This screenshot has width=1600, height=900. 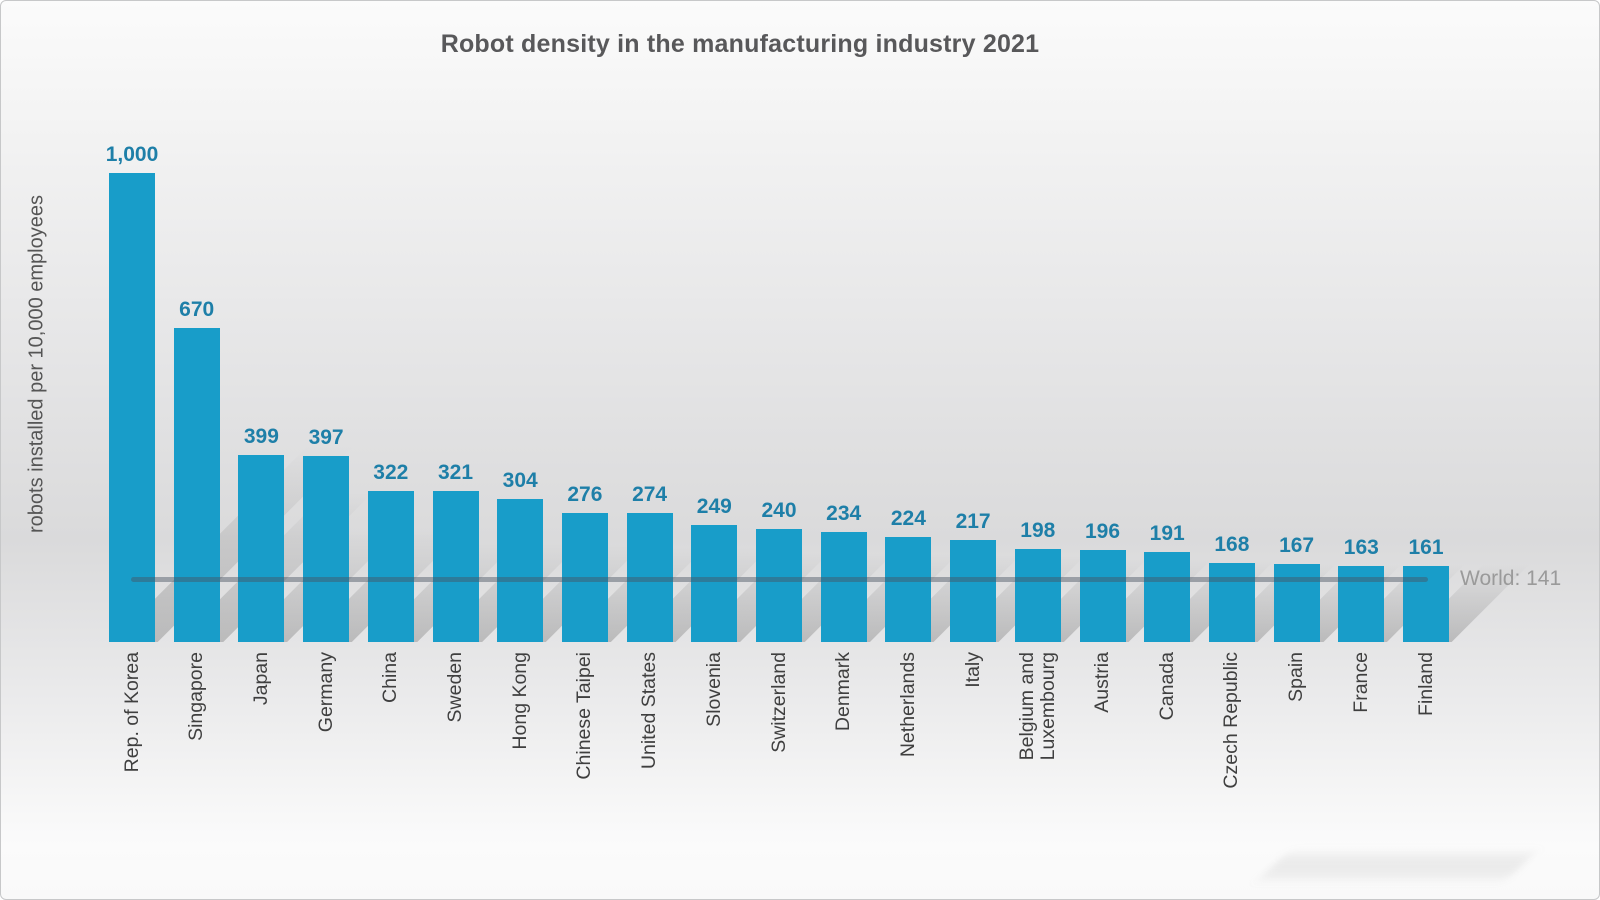 What do you see at coordinates (714, 507) in the screenshot?
I see `bar-value-slovenia: 249` at bounding box center [714, 507].